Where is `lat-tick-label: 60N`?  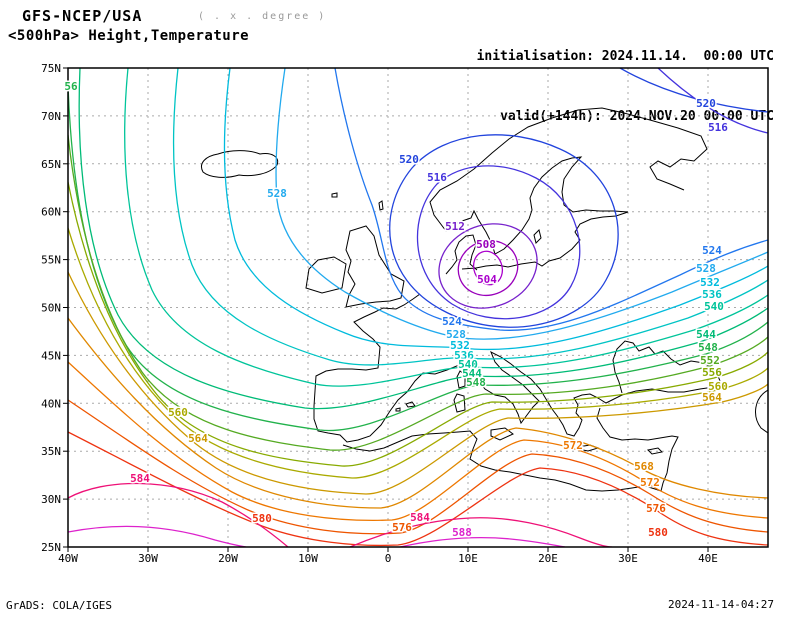
lat-tick-label: 60N is located at coordinates (51, 212).